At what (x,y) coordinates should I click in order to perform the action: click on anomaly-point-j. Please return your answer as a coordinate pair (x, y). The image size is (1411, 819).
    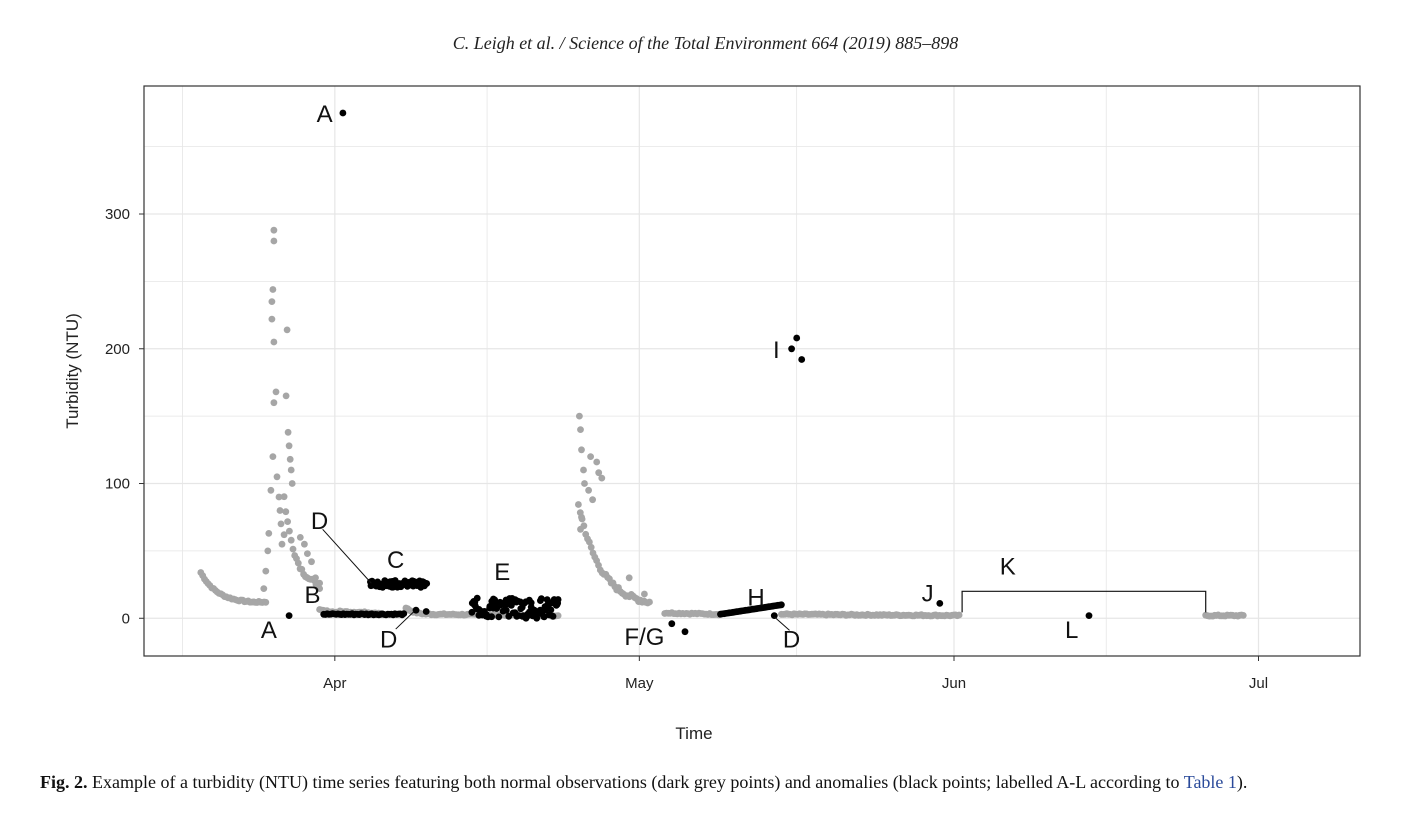
    Looking at the image, I should click on (940, 603).